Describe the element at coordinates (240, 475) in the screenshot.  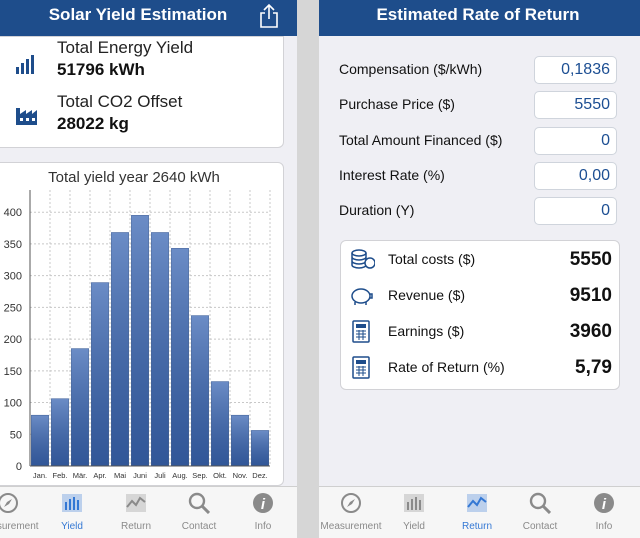
I see `x-tick-label: Nov.` at that location.